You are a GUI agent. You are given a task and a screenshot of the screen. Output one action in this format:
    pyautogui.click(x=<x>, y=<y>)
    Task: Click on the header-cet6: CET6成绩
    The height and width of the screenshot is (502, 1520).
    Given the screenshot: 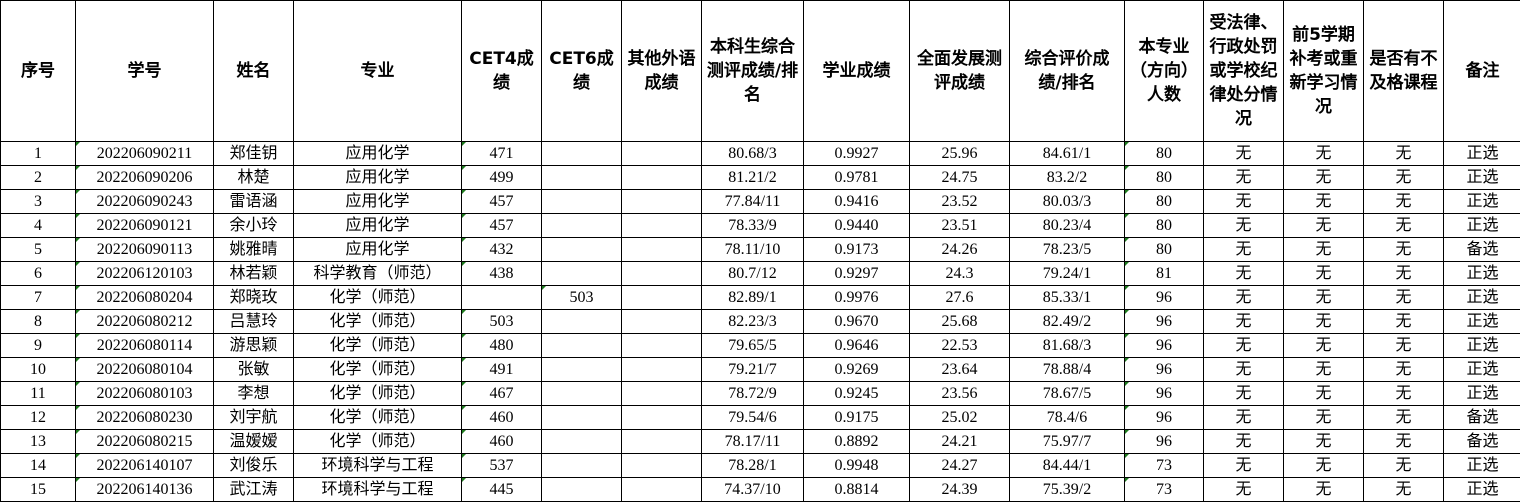 What is the action you would take?
    pyautogui.click(x=582, y=71)
    